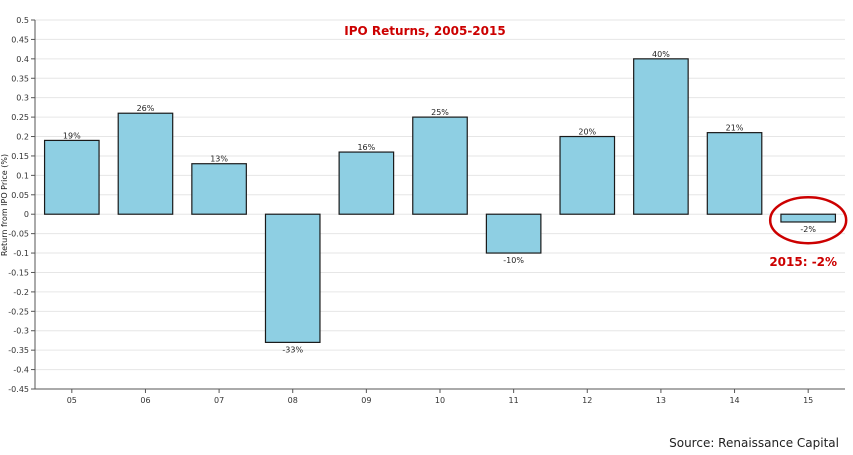  What do you see at coordinates (661, 54) in the screenshot?
I see `data-label-13: 40%` at bounding box center [661, 54].